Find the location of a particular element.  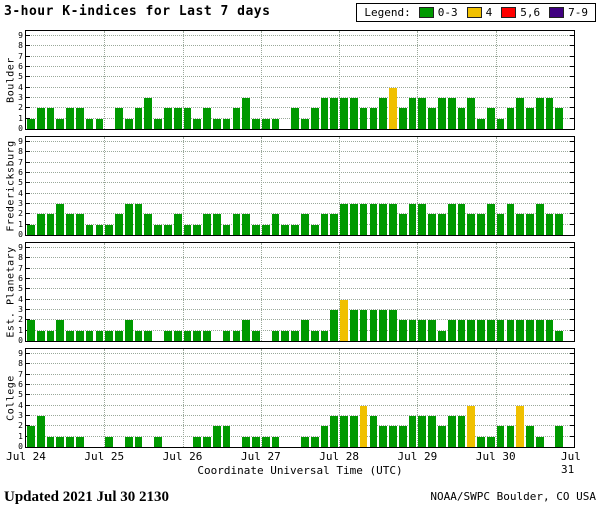

y-tick-label: 7 is located at coordinates (20, 56).